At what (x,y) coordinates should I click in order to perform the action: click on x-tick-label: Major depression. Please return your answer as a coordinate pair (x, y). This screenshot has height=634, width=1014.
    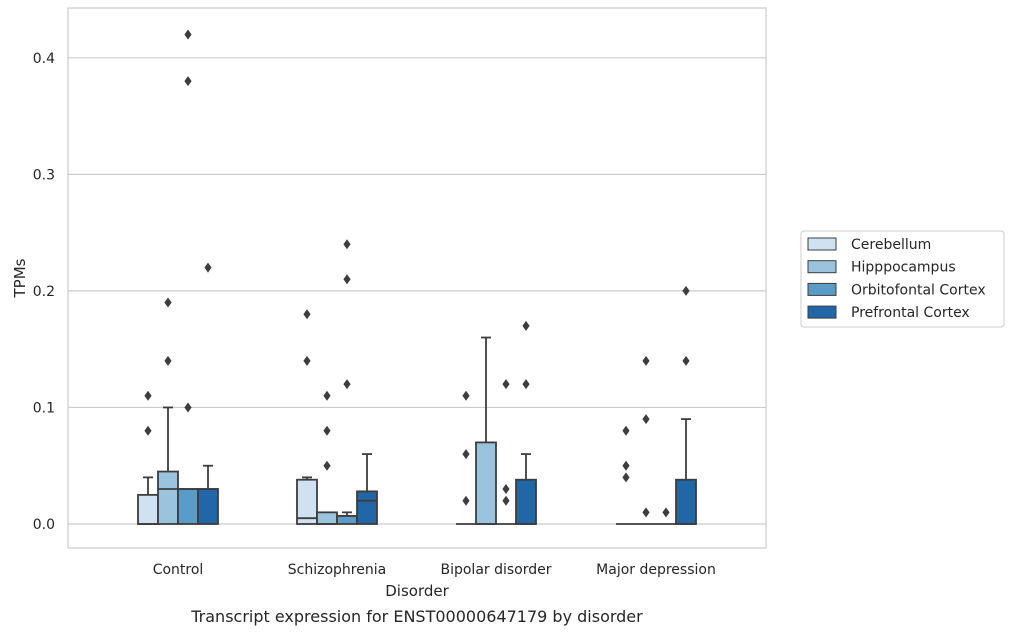
    Looking at the image, I should click on (656, 570).